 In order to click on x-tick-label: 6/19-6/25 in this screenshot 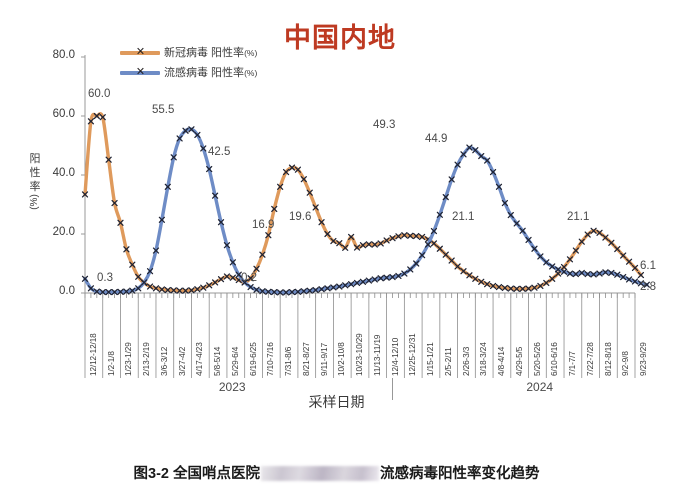, I will do `click(253, 359)`.